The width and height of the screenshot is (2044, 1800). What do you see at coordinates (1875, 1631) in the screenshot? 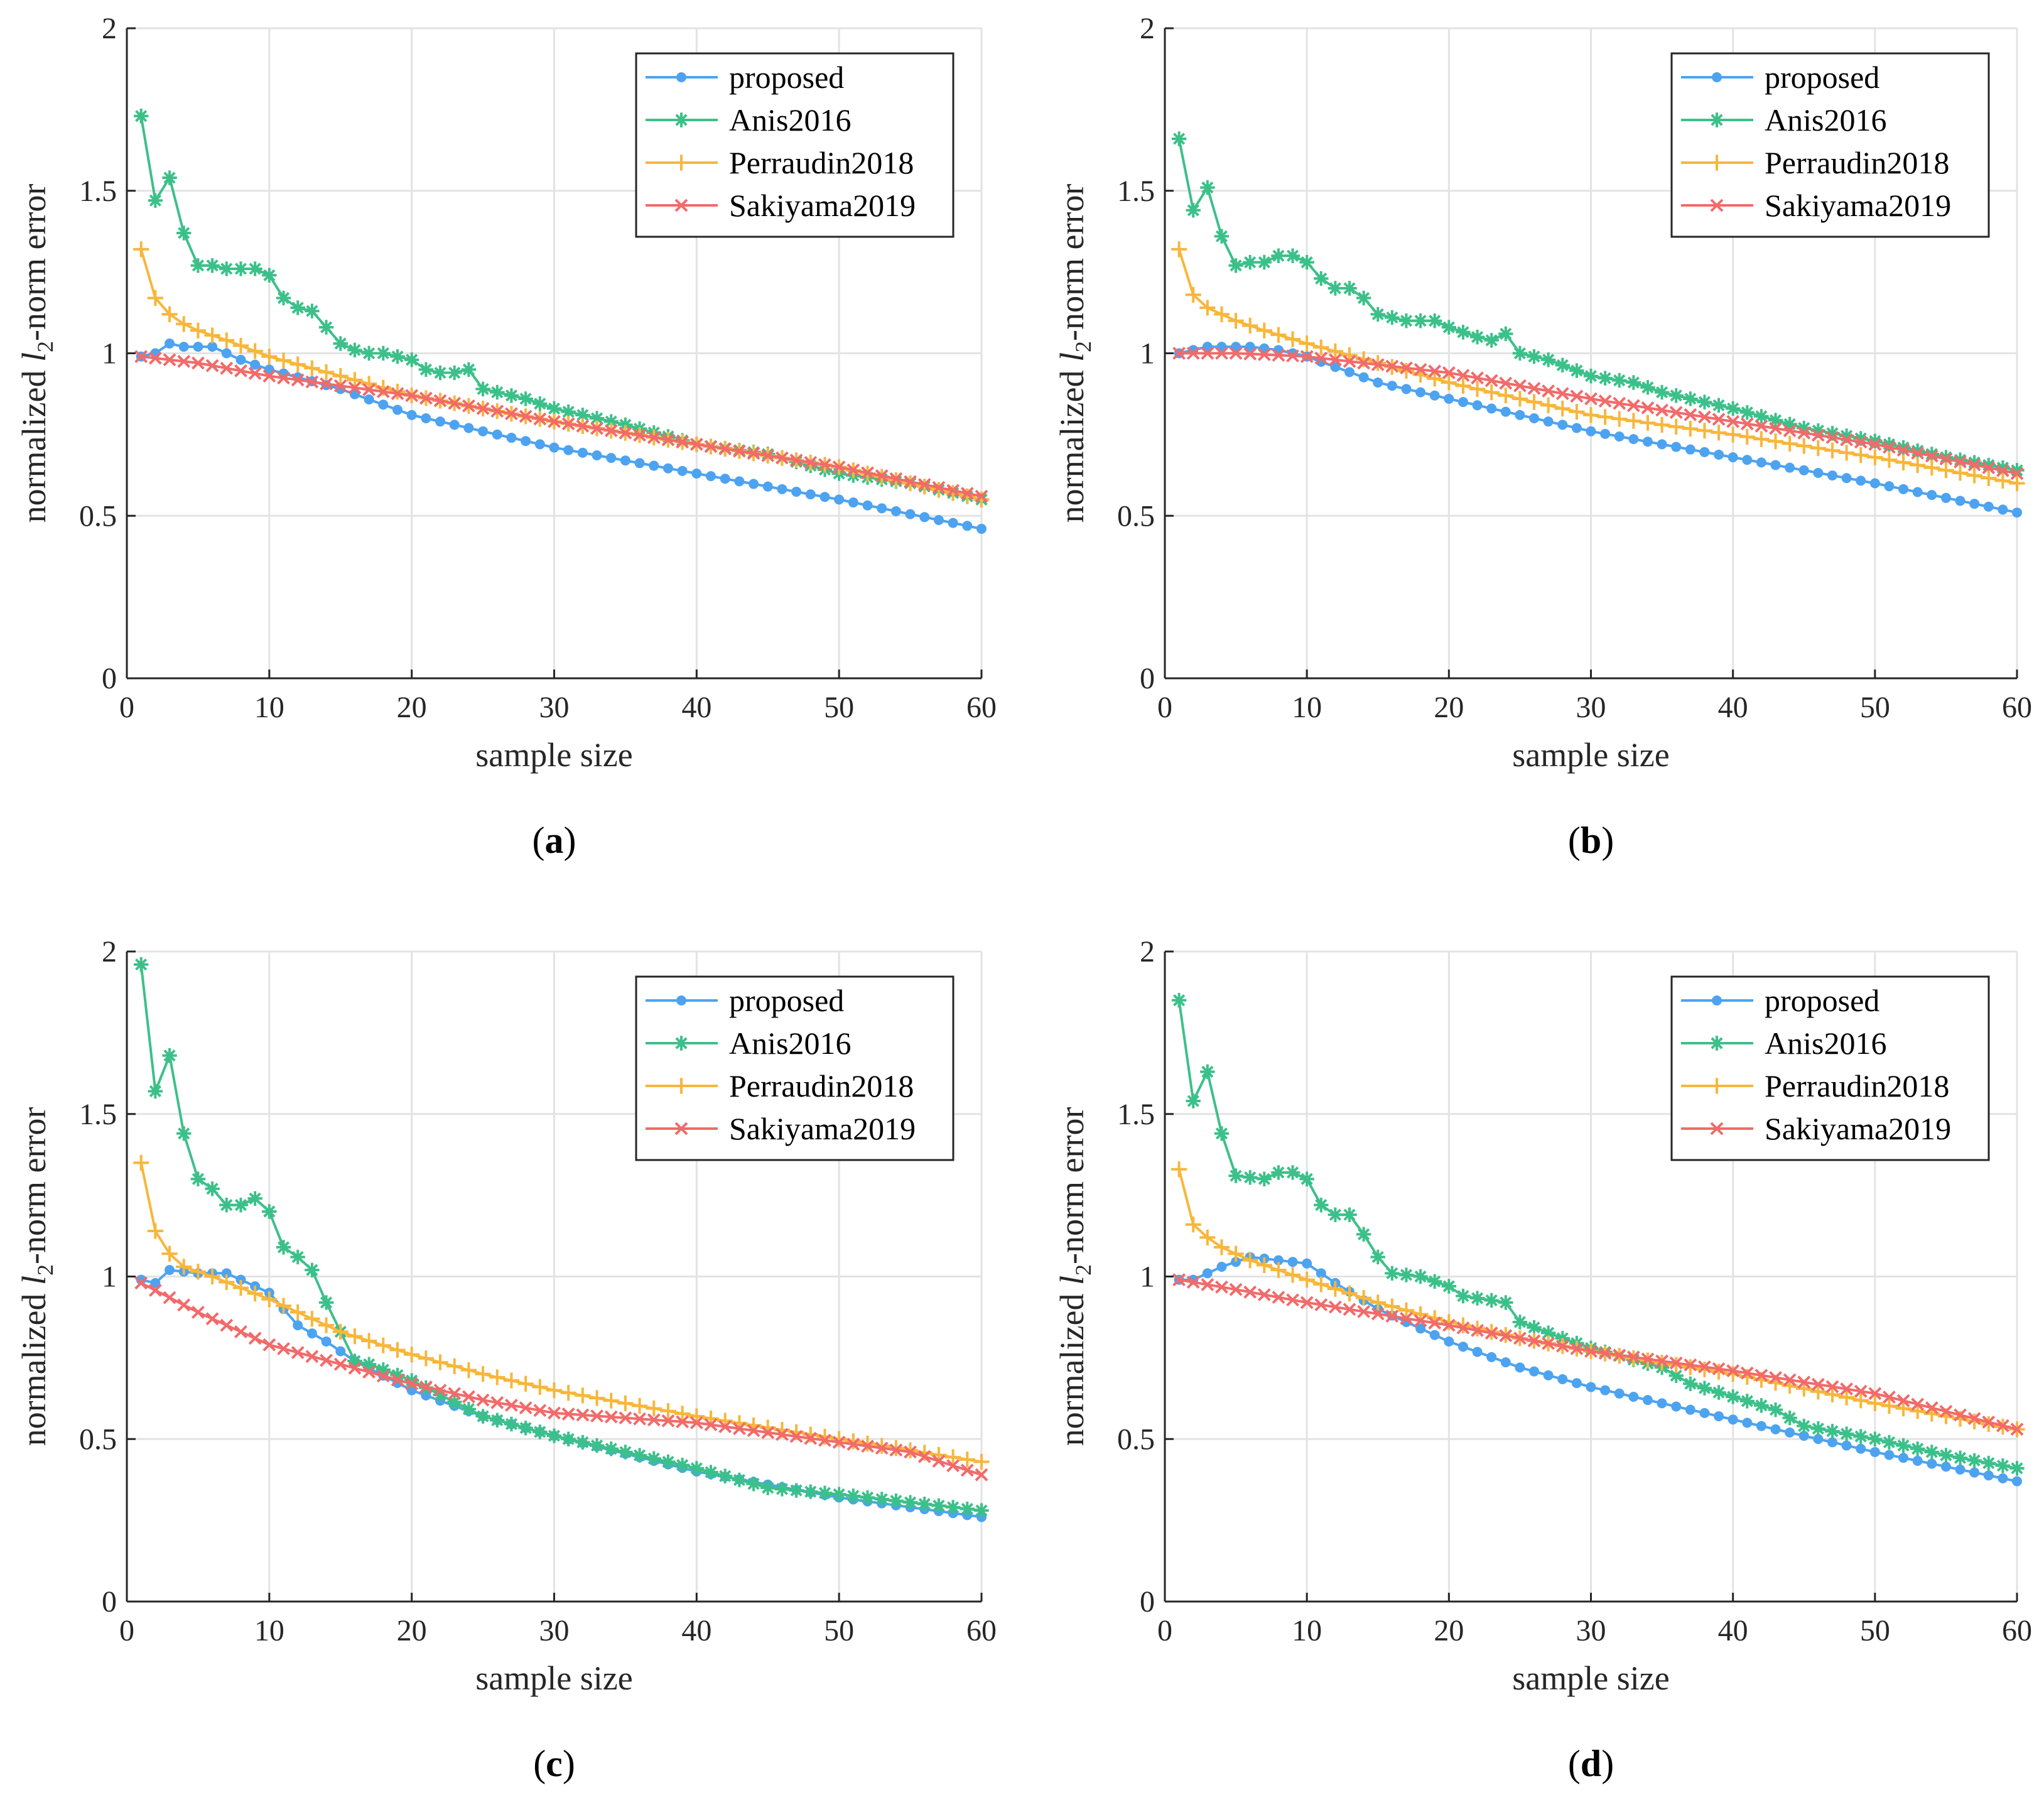
I see `x-tick-label: 50` at bounding box center [1875, 1631].